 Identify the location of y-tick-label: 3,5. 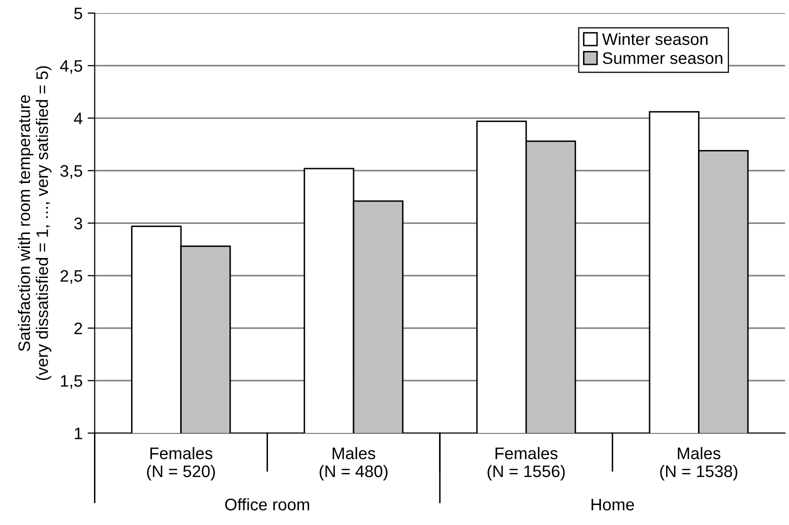
(71, 172).